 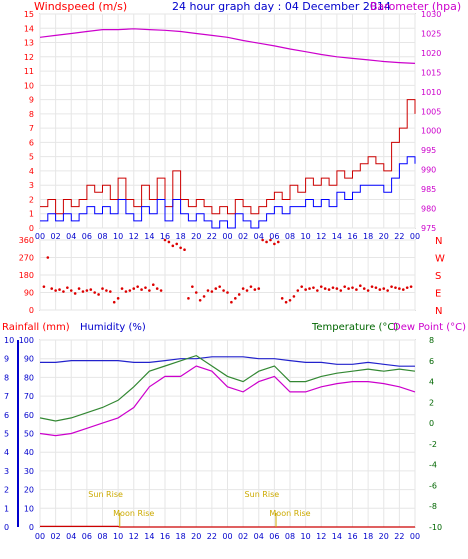 I want to click on humidity-y-tick-label: 30, so click(x=29, y=471).